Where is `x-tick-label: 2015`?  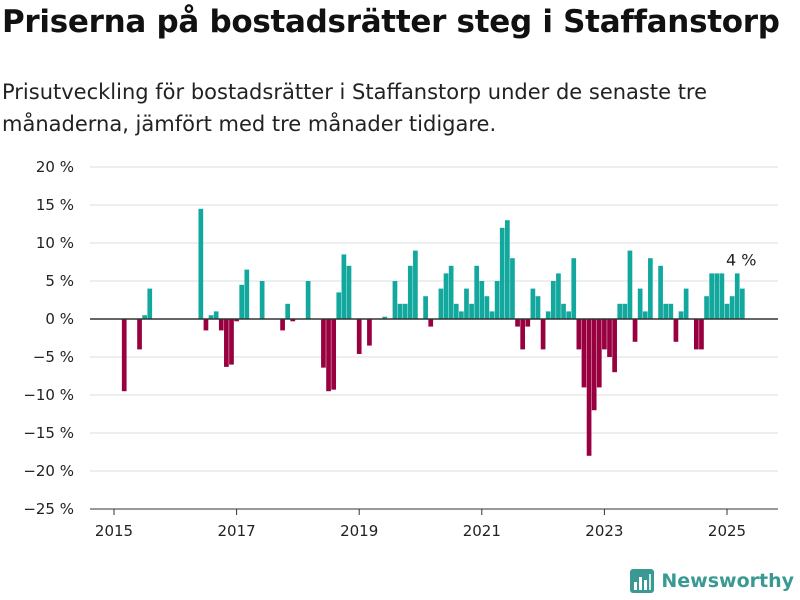
x-tick-label: 2015 is located at coordinates (114, 531).